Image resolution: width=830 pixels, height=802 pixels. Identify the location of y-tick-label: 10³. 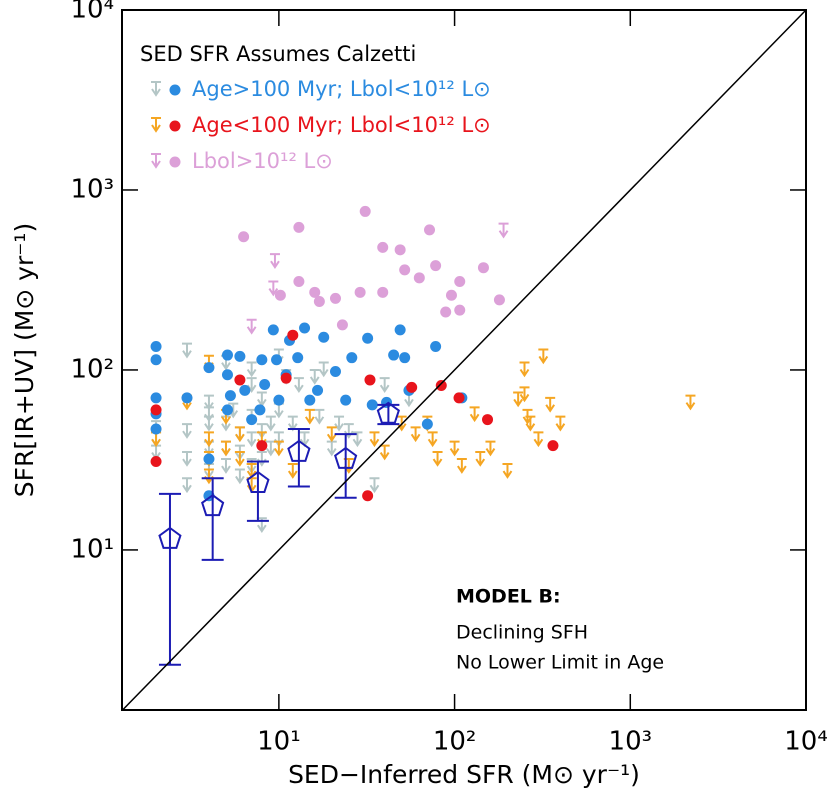
(92, 189).